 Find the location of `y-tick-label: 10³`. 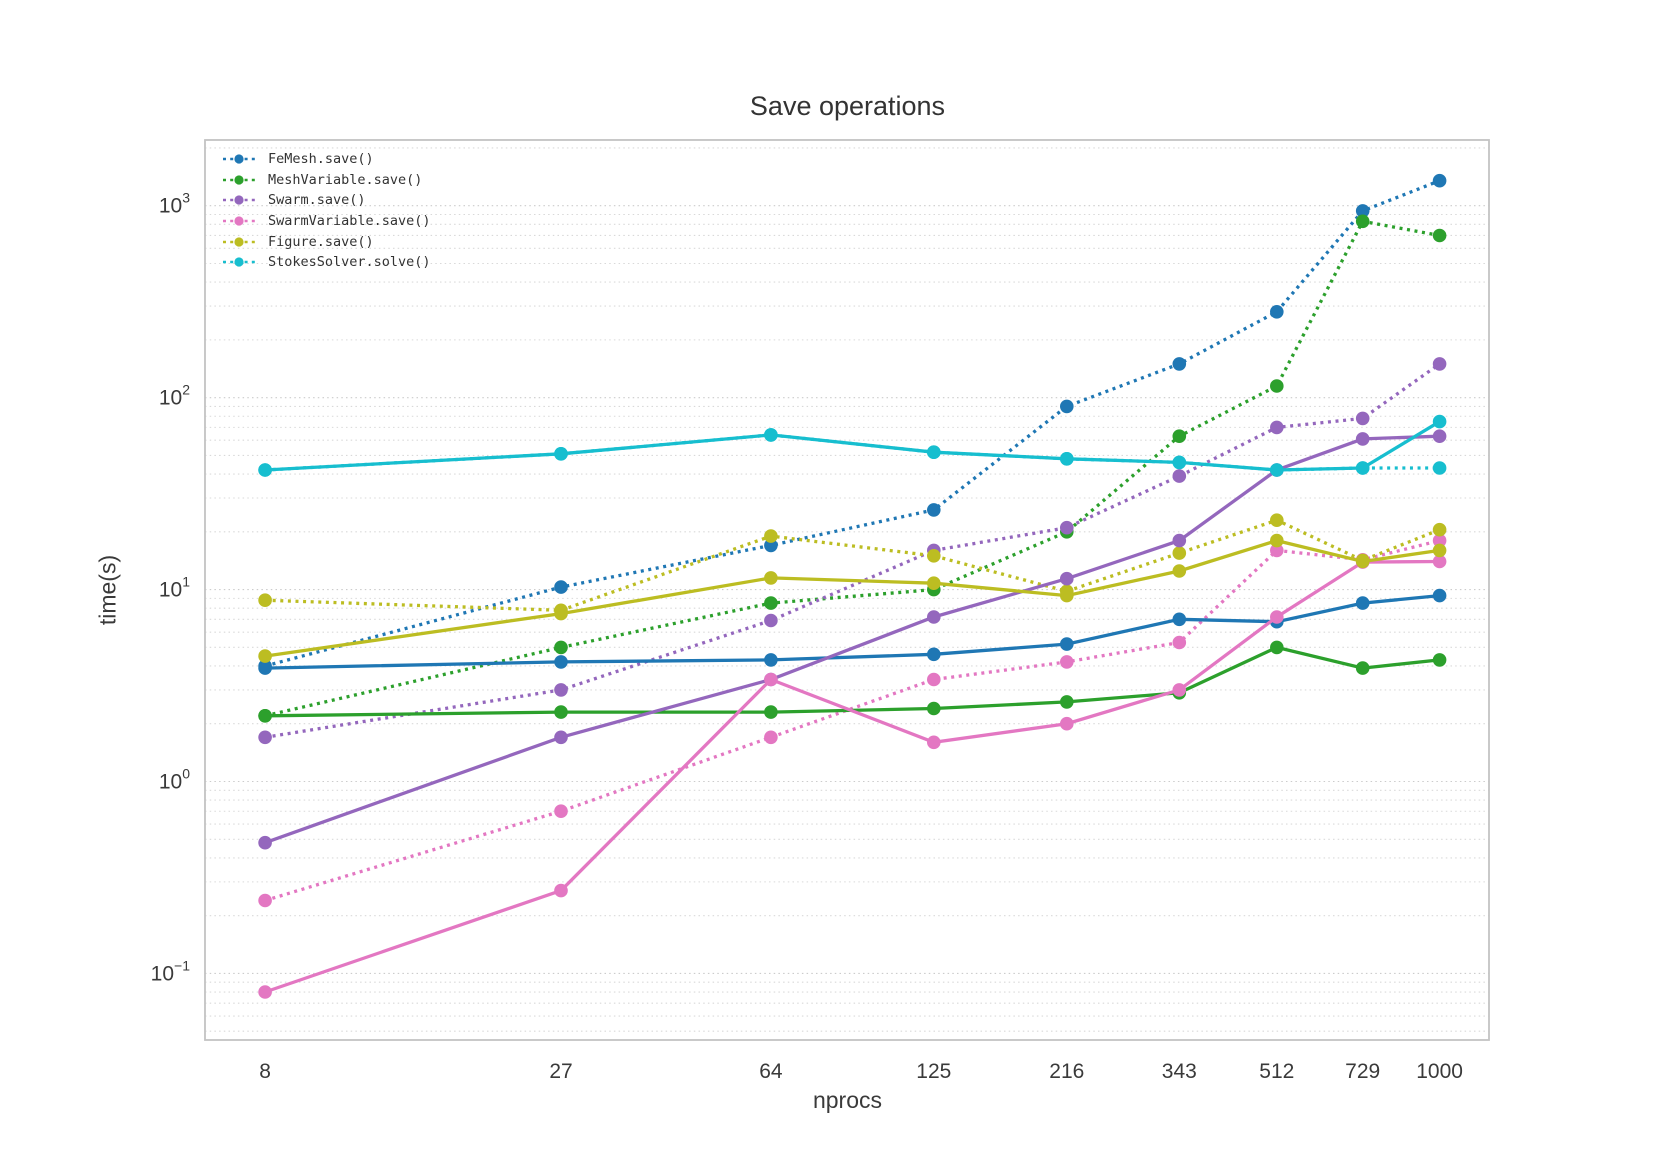

y-tick-label: 10³ is located at coordinates (174, 204).